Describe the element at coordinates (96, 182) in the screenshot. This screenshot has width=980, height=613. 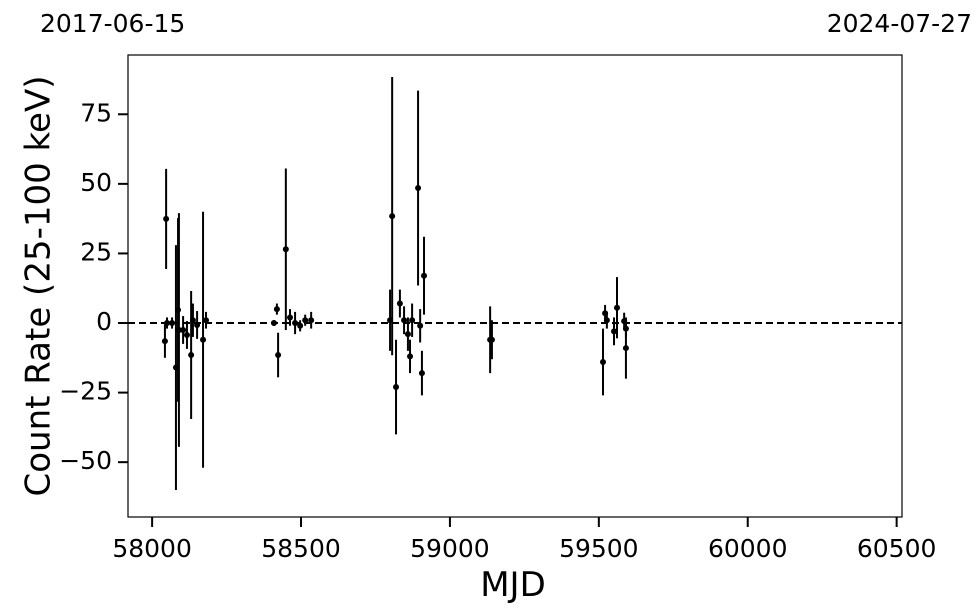
I see `y-tick-label: 50` at that location.